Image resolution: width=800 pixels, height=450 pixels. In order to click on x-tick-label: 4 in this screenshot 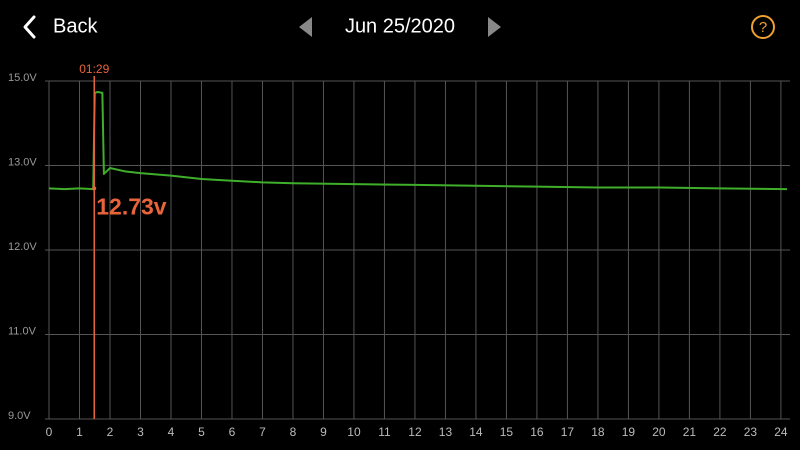, I will do `click(171, 432)`.